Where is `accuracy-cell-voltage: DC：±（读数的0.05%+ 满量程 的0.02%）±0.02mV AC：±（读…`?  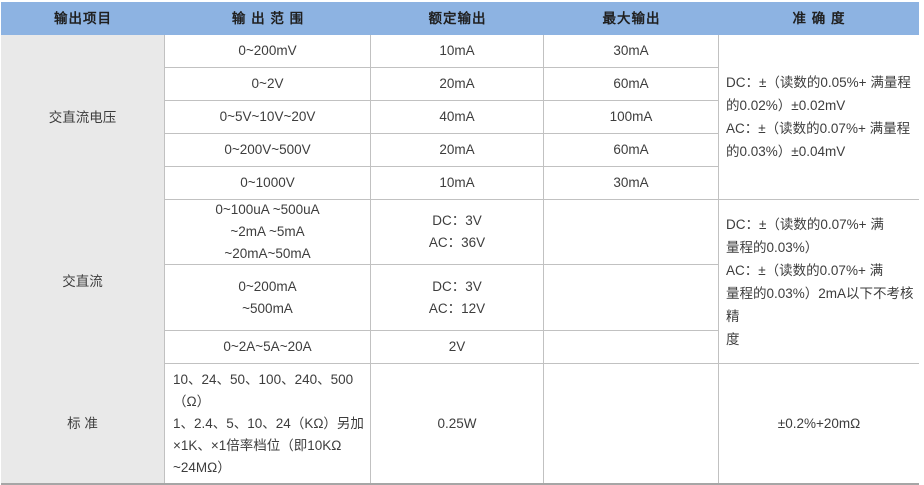 accuracy-cell-voltage: DC：±（读数的0.05%+ 满量程 的0.02%）±0.02mV AC：±（读… is located at coordinates (819, 117).